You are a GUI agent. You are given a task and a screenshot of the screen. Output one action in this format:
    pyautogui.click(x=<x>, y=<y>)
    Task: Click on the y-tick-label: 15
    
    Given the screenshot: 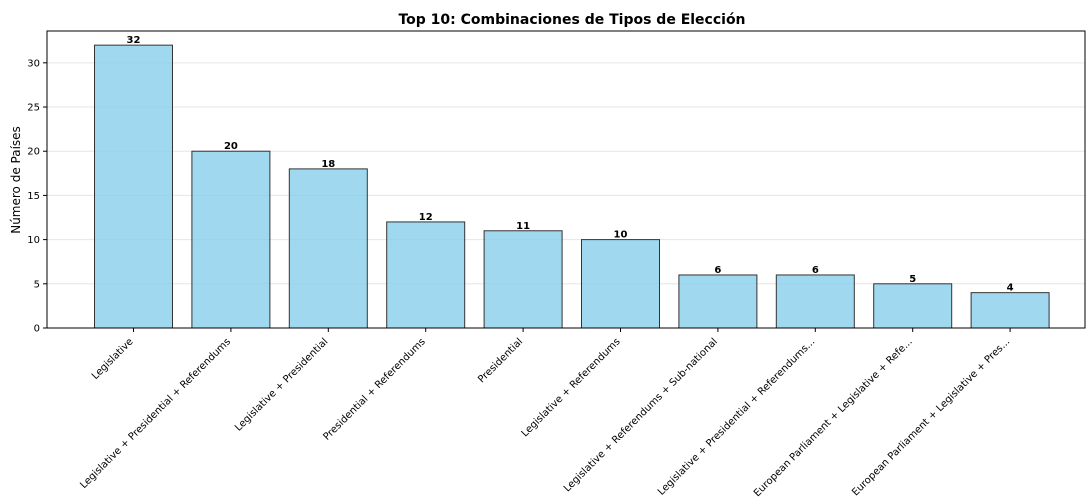 What is the action you would take?
    pyautogui.click(x=33, y=196)
    